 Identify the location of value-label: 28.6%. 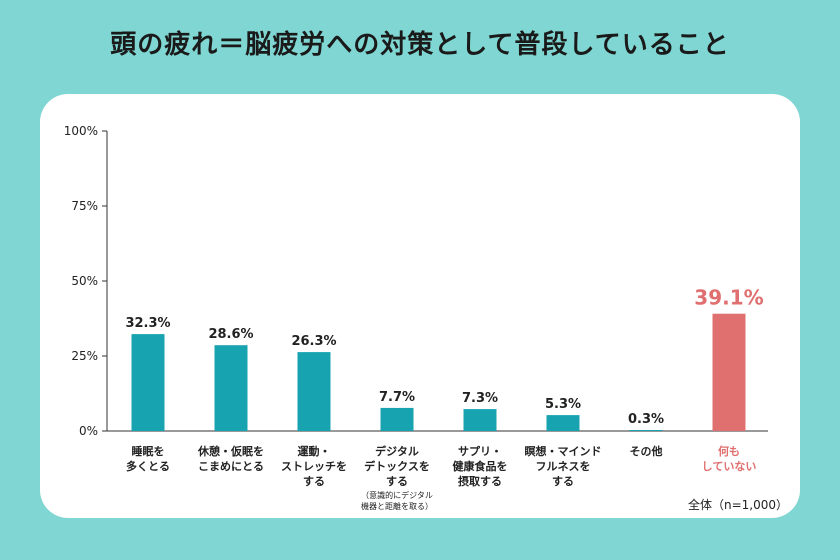
(230, 334).